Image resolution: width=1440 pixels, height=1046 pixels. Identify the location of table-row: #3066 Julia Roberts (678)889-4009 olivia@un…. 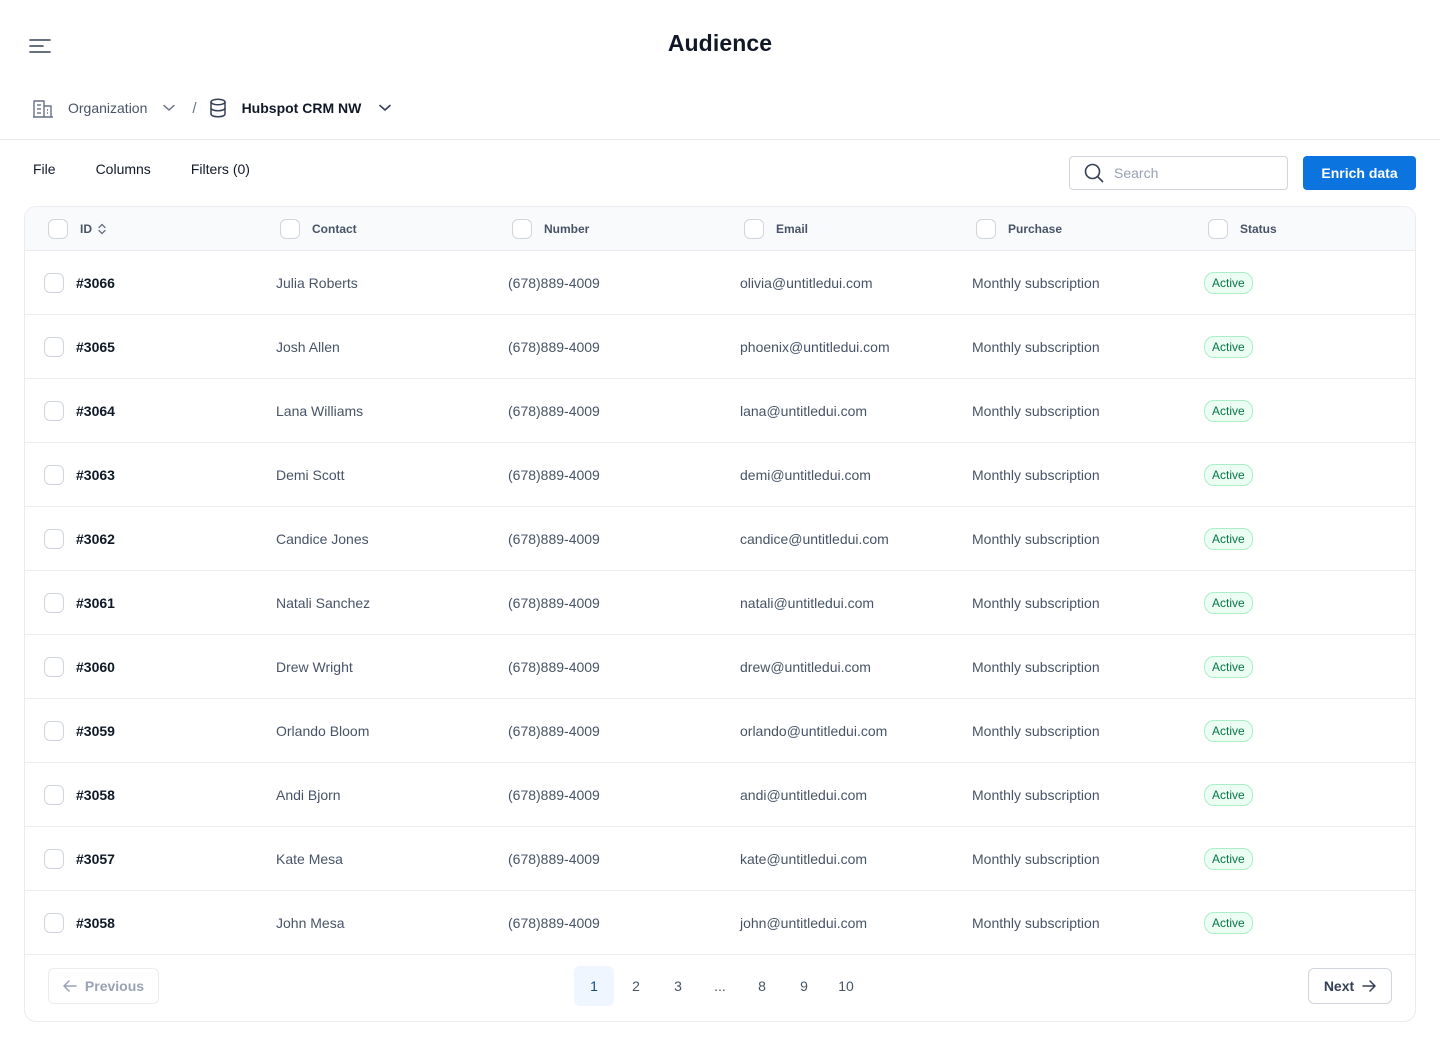
(720, 283).